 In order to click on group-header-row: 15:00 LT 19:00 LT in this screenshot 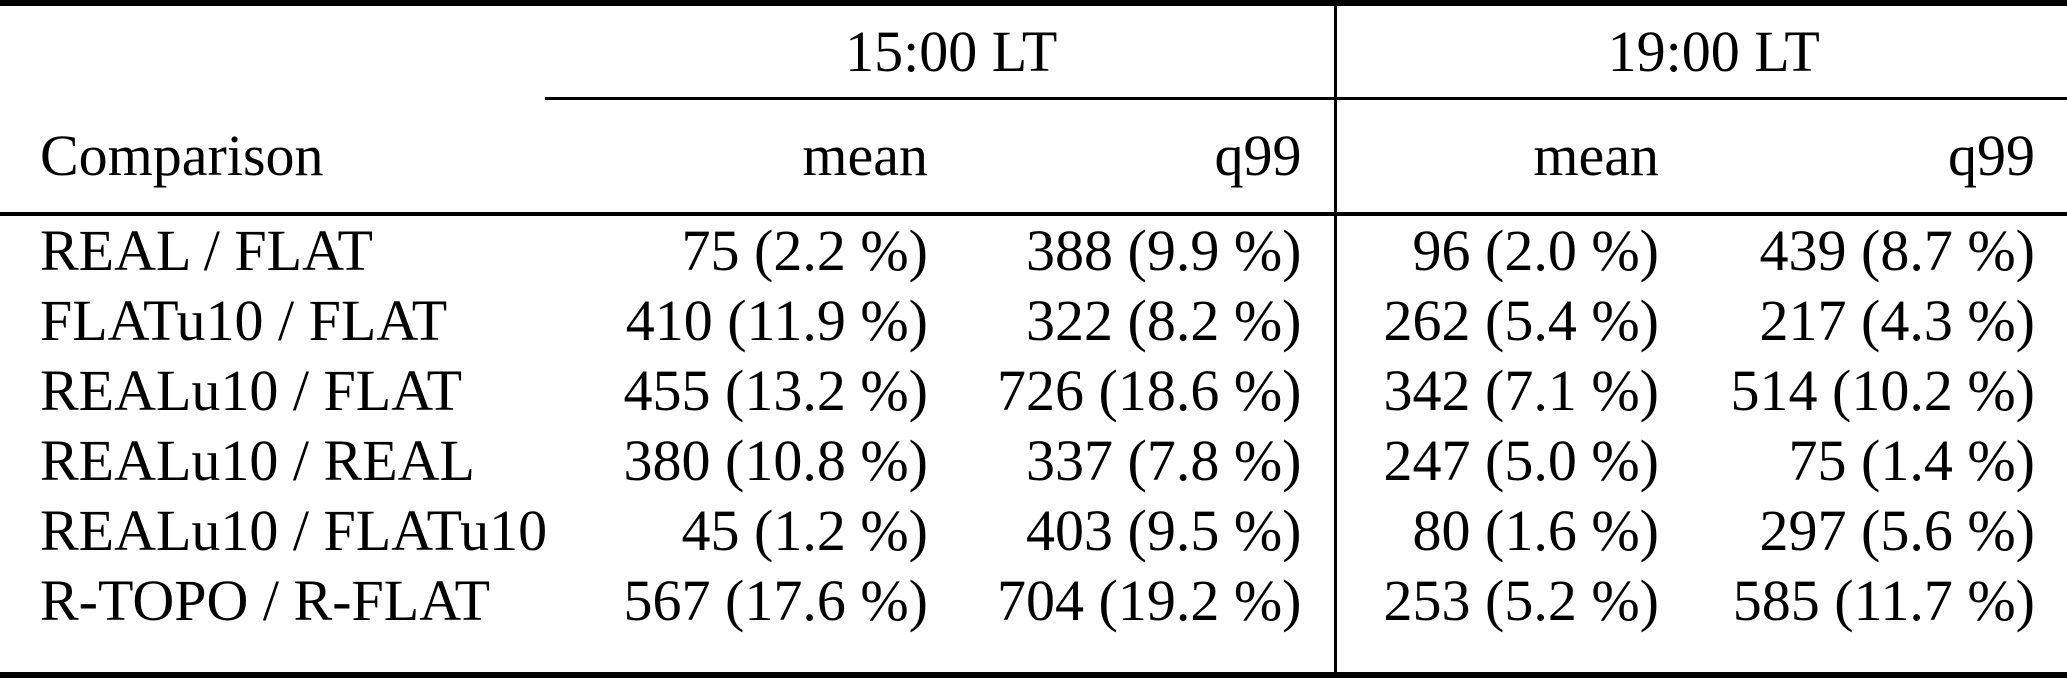, I will do `click(1033, 51)`.